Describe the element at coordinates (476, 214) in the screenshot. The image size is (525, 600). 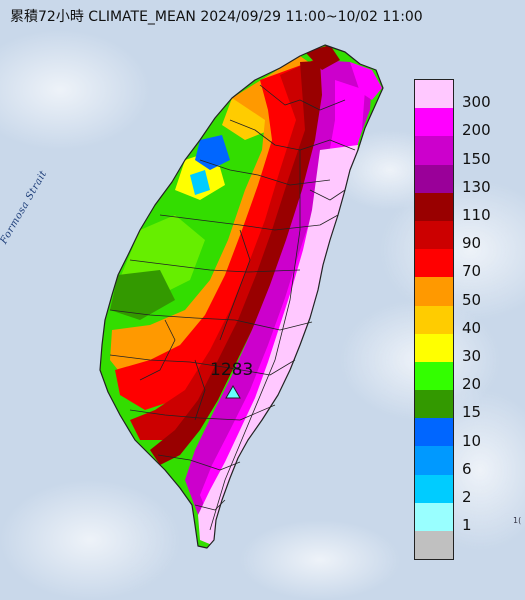
I see `legend-label: 110` at that location.